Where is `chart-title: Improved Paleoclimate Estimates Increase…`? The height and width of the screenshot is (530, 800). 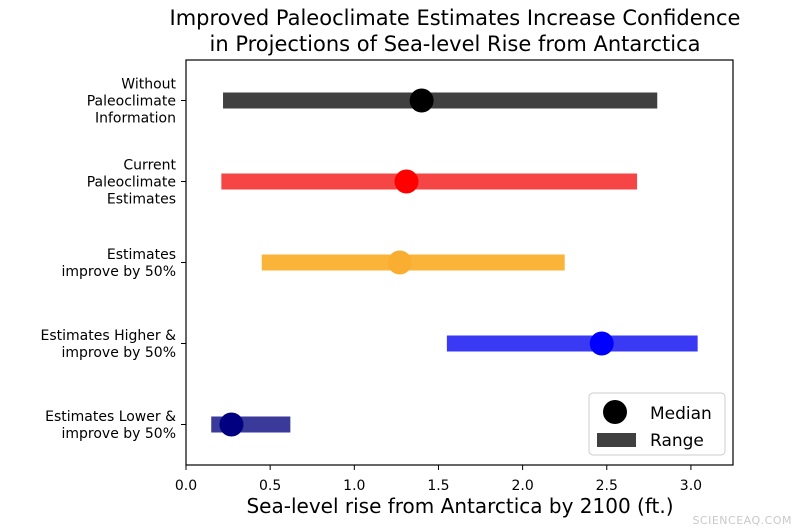
chart-title: Improved Paleoclimate Estimates Increase… is located at coordinates (455, 31).